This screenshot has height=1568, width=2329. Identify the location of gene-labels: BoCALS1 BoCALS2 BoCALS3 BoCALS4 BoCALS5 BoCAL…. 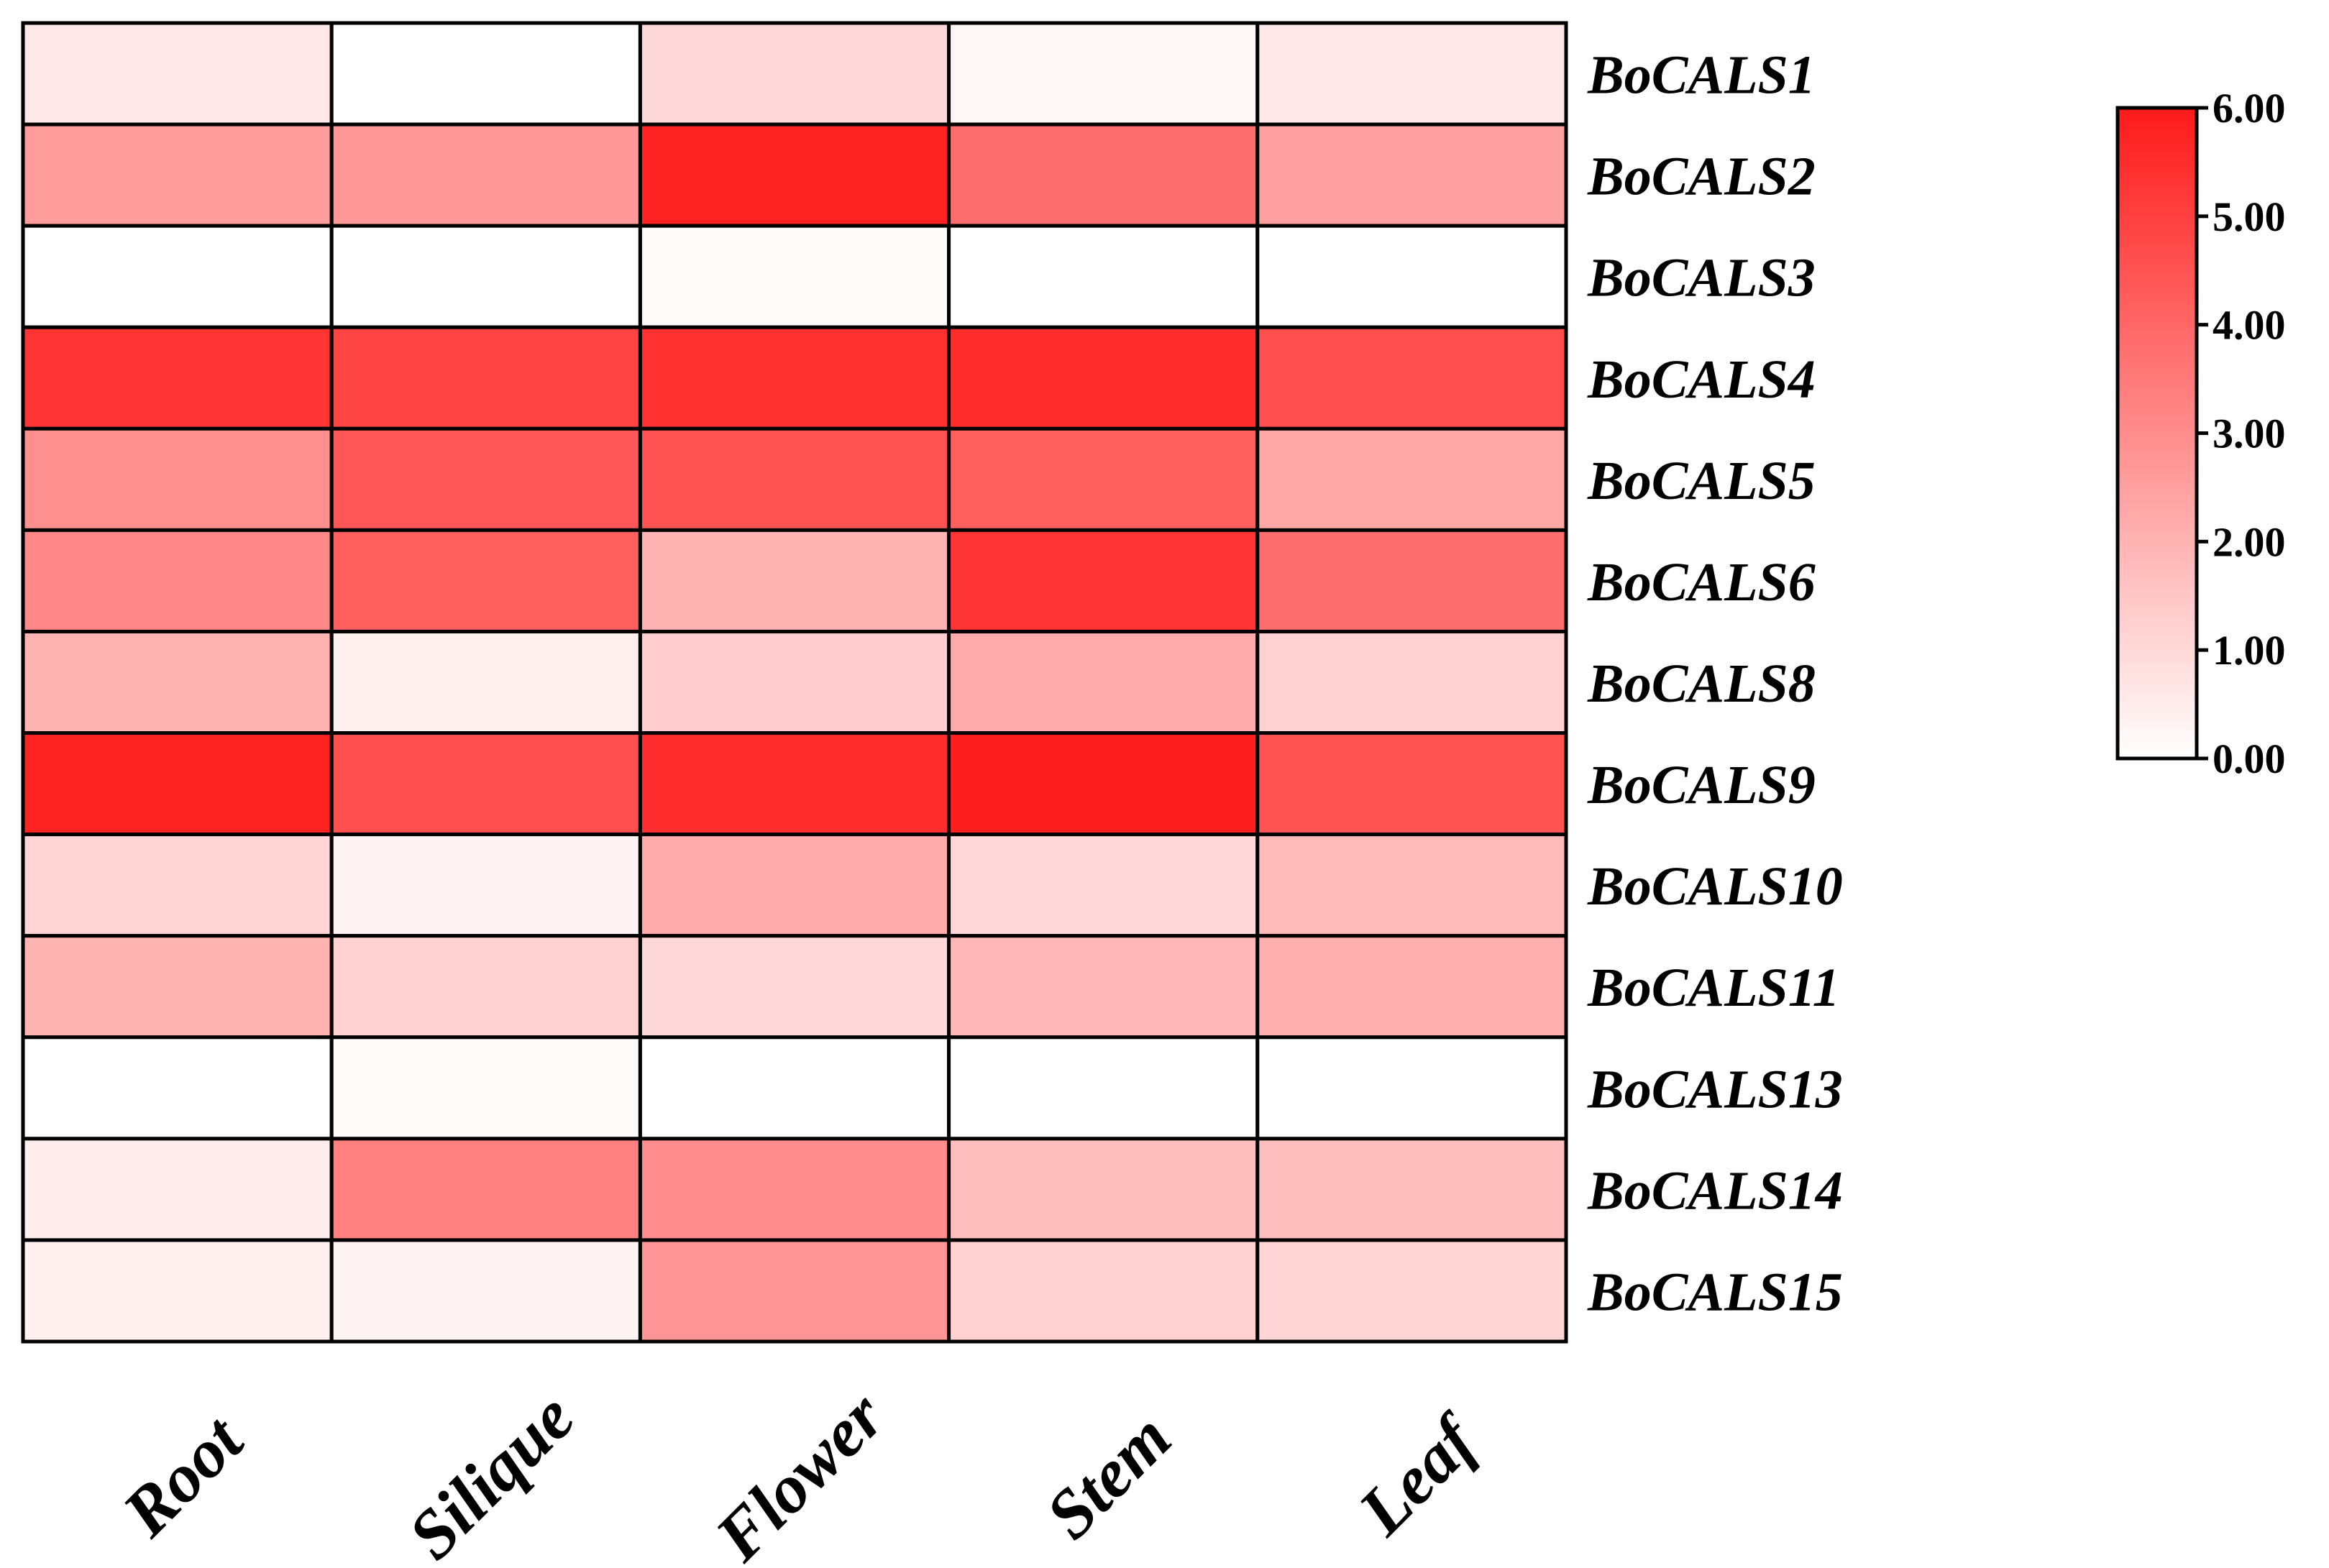
(1715, 684).